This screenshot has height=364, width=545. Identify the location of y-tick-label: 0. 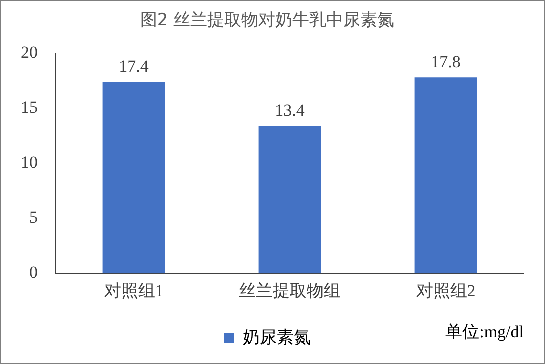
(34, 272).